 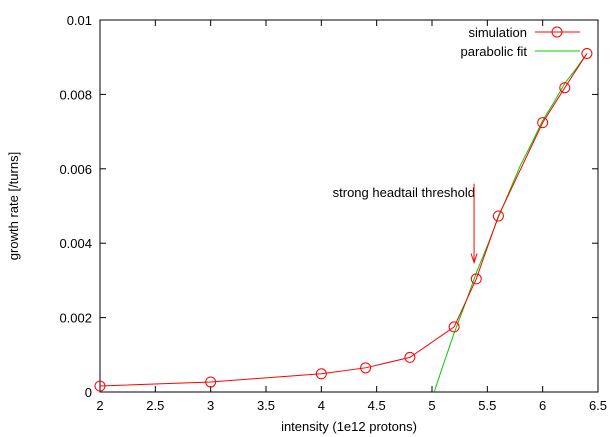 What do you see at coordinates (321, 405) in the screenshot?
I see `x-tick-label: 4` at bounding box center [321, 405].